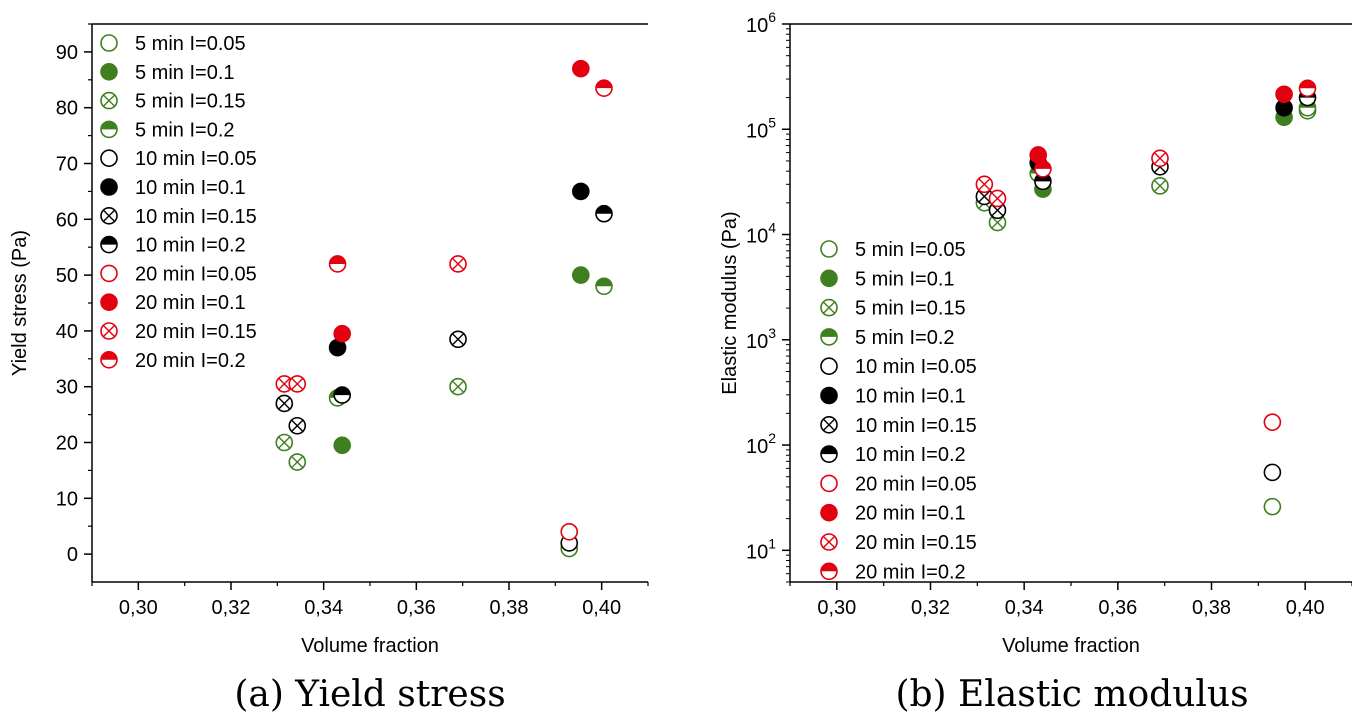  Describe the element at coordinates (67, 332) in the screenshot. I see `y-tick-label: 40` at that location.